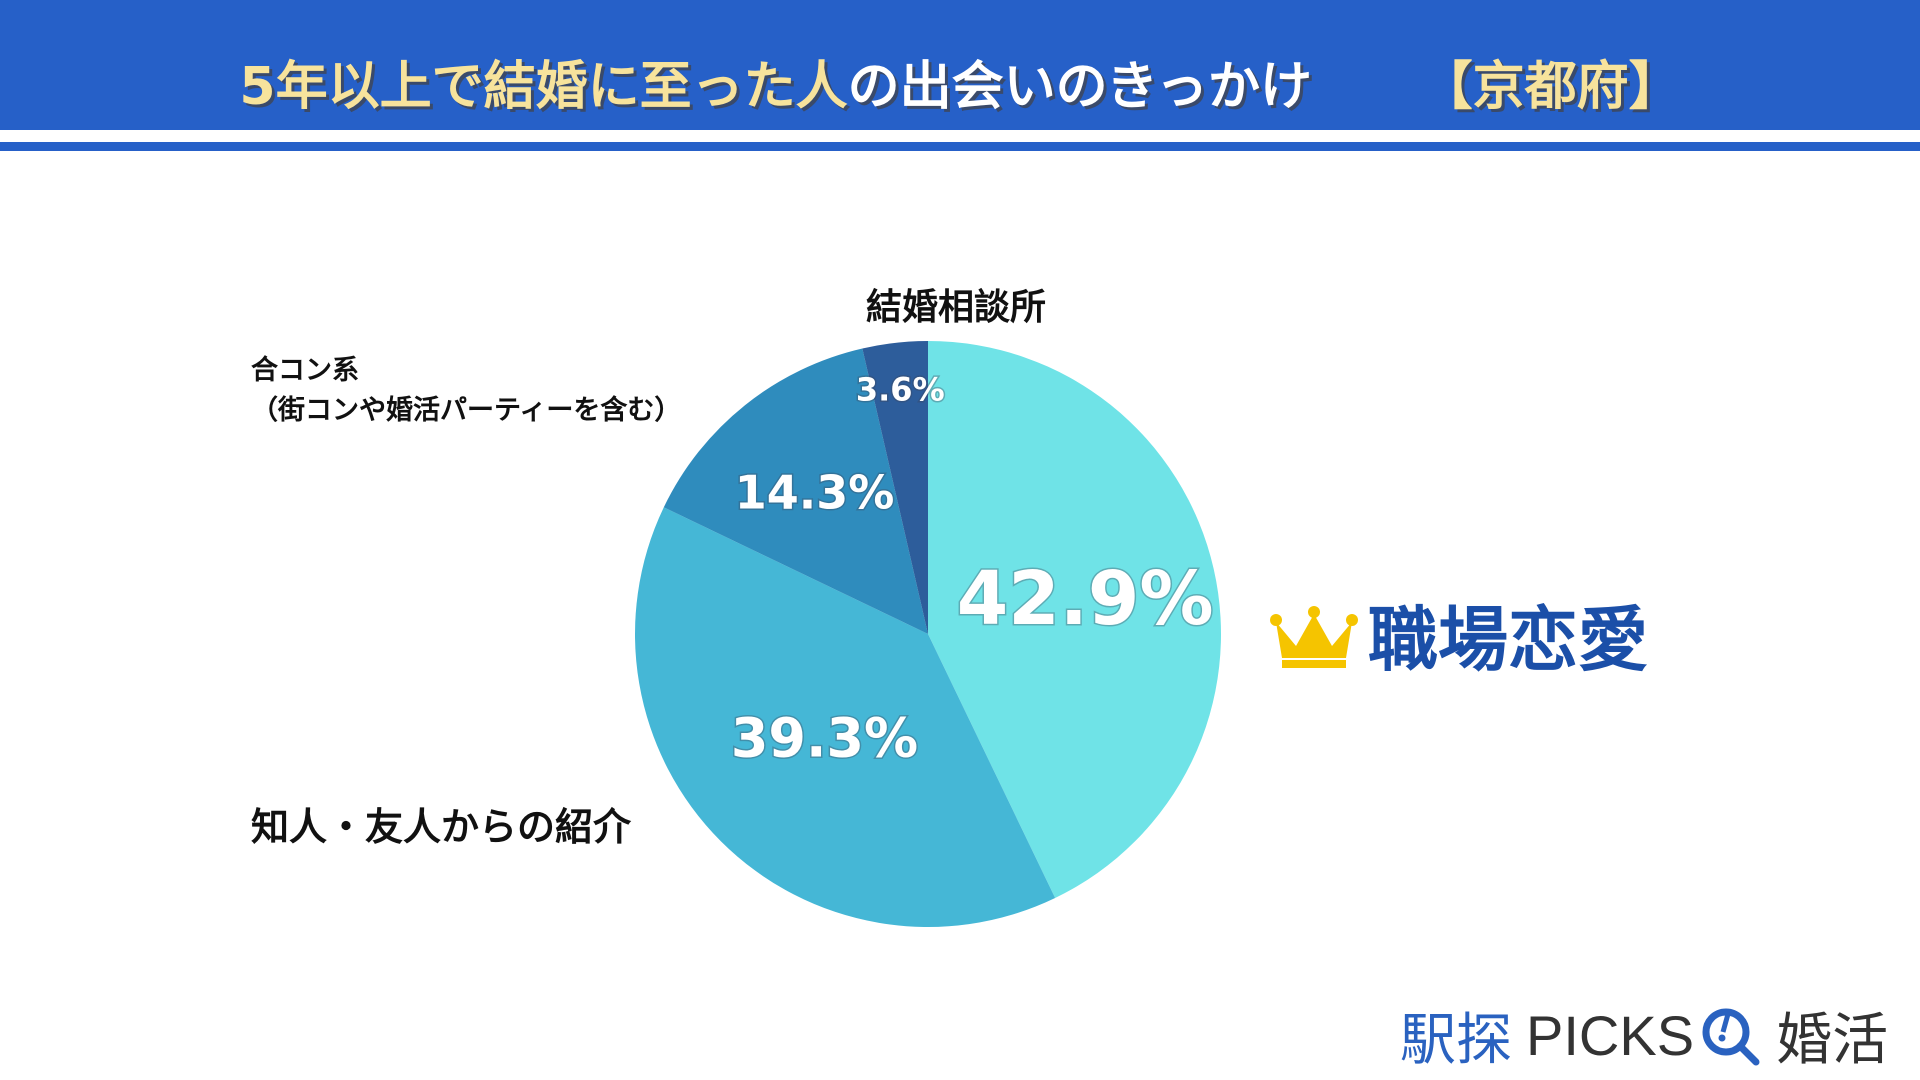  I want to click on logo: 駅探 PICKS 婚活, so click(1644, 1035).